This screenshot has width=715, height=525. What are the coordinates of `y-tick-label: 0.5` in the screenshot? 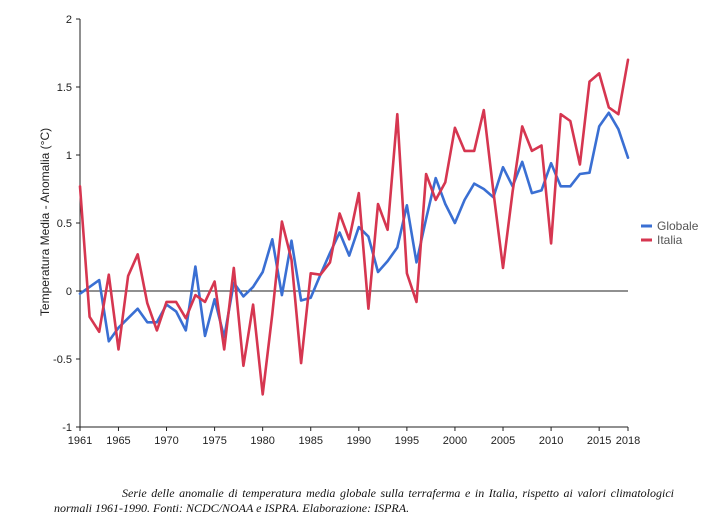 It's located at (64, 224).